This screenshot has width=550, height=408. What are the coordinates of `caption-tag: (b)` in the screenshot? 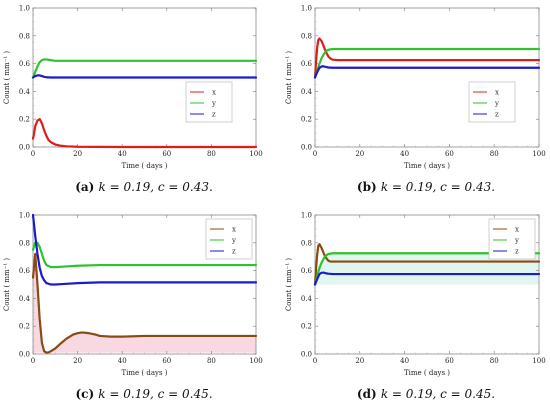 It's located at (369, 187).